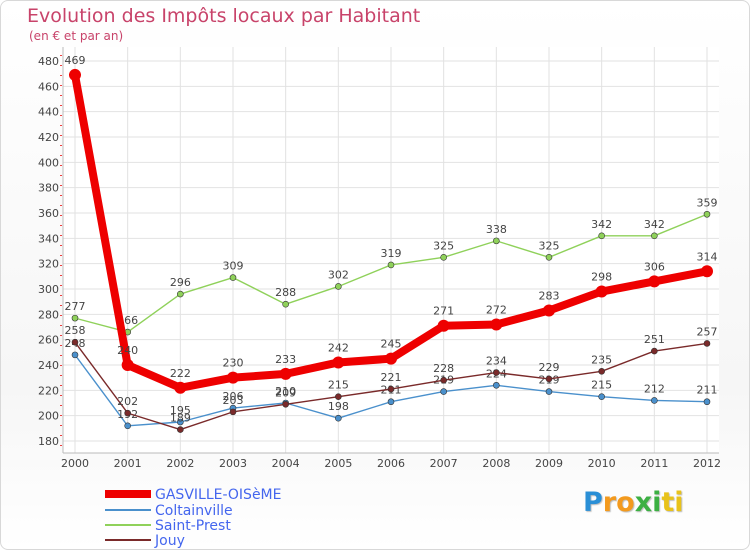 This screenshot has height=550, width=750. Describe the element at coordinates (180, 463) in the screenshot. I see `x-tick-label: 2002` at that location.